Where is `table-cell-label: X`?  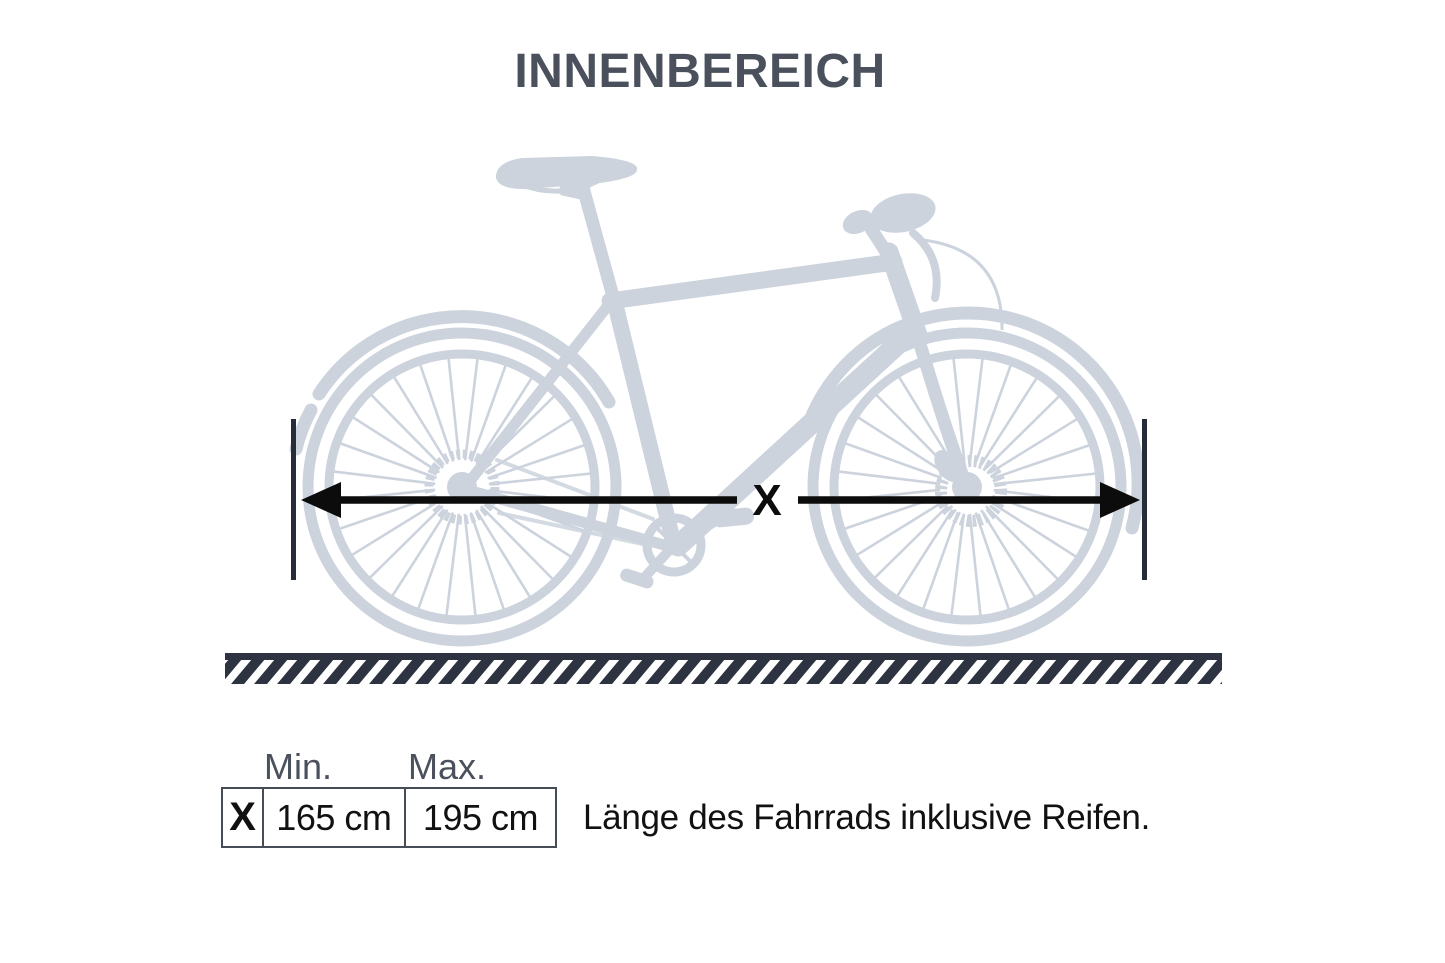
table-cell-label: X is located at coordinates (242, 817).